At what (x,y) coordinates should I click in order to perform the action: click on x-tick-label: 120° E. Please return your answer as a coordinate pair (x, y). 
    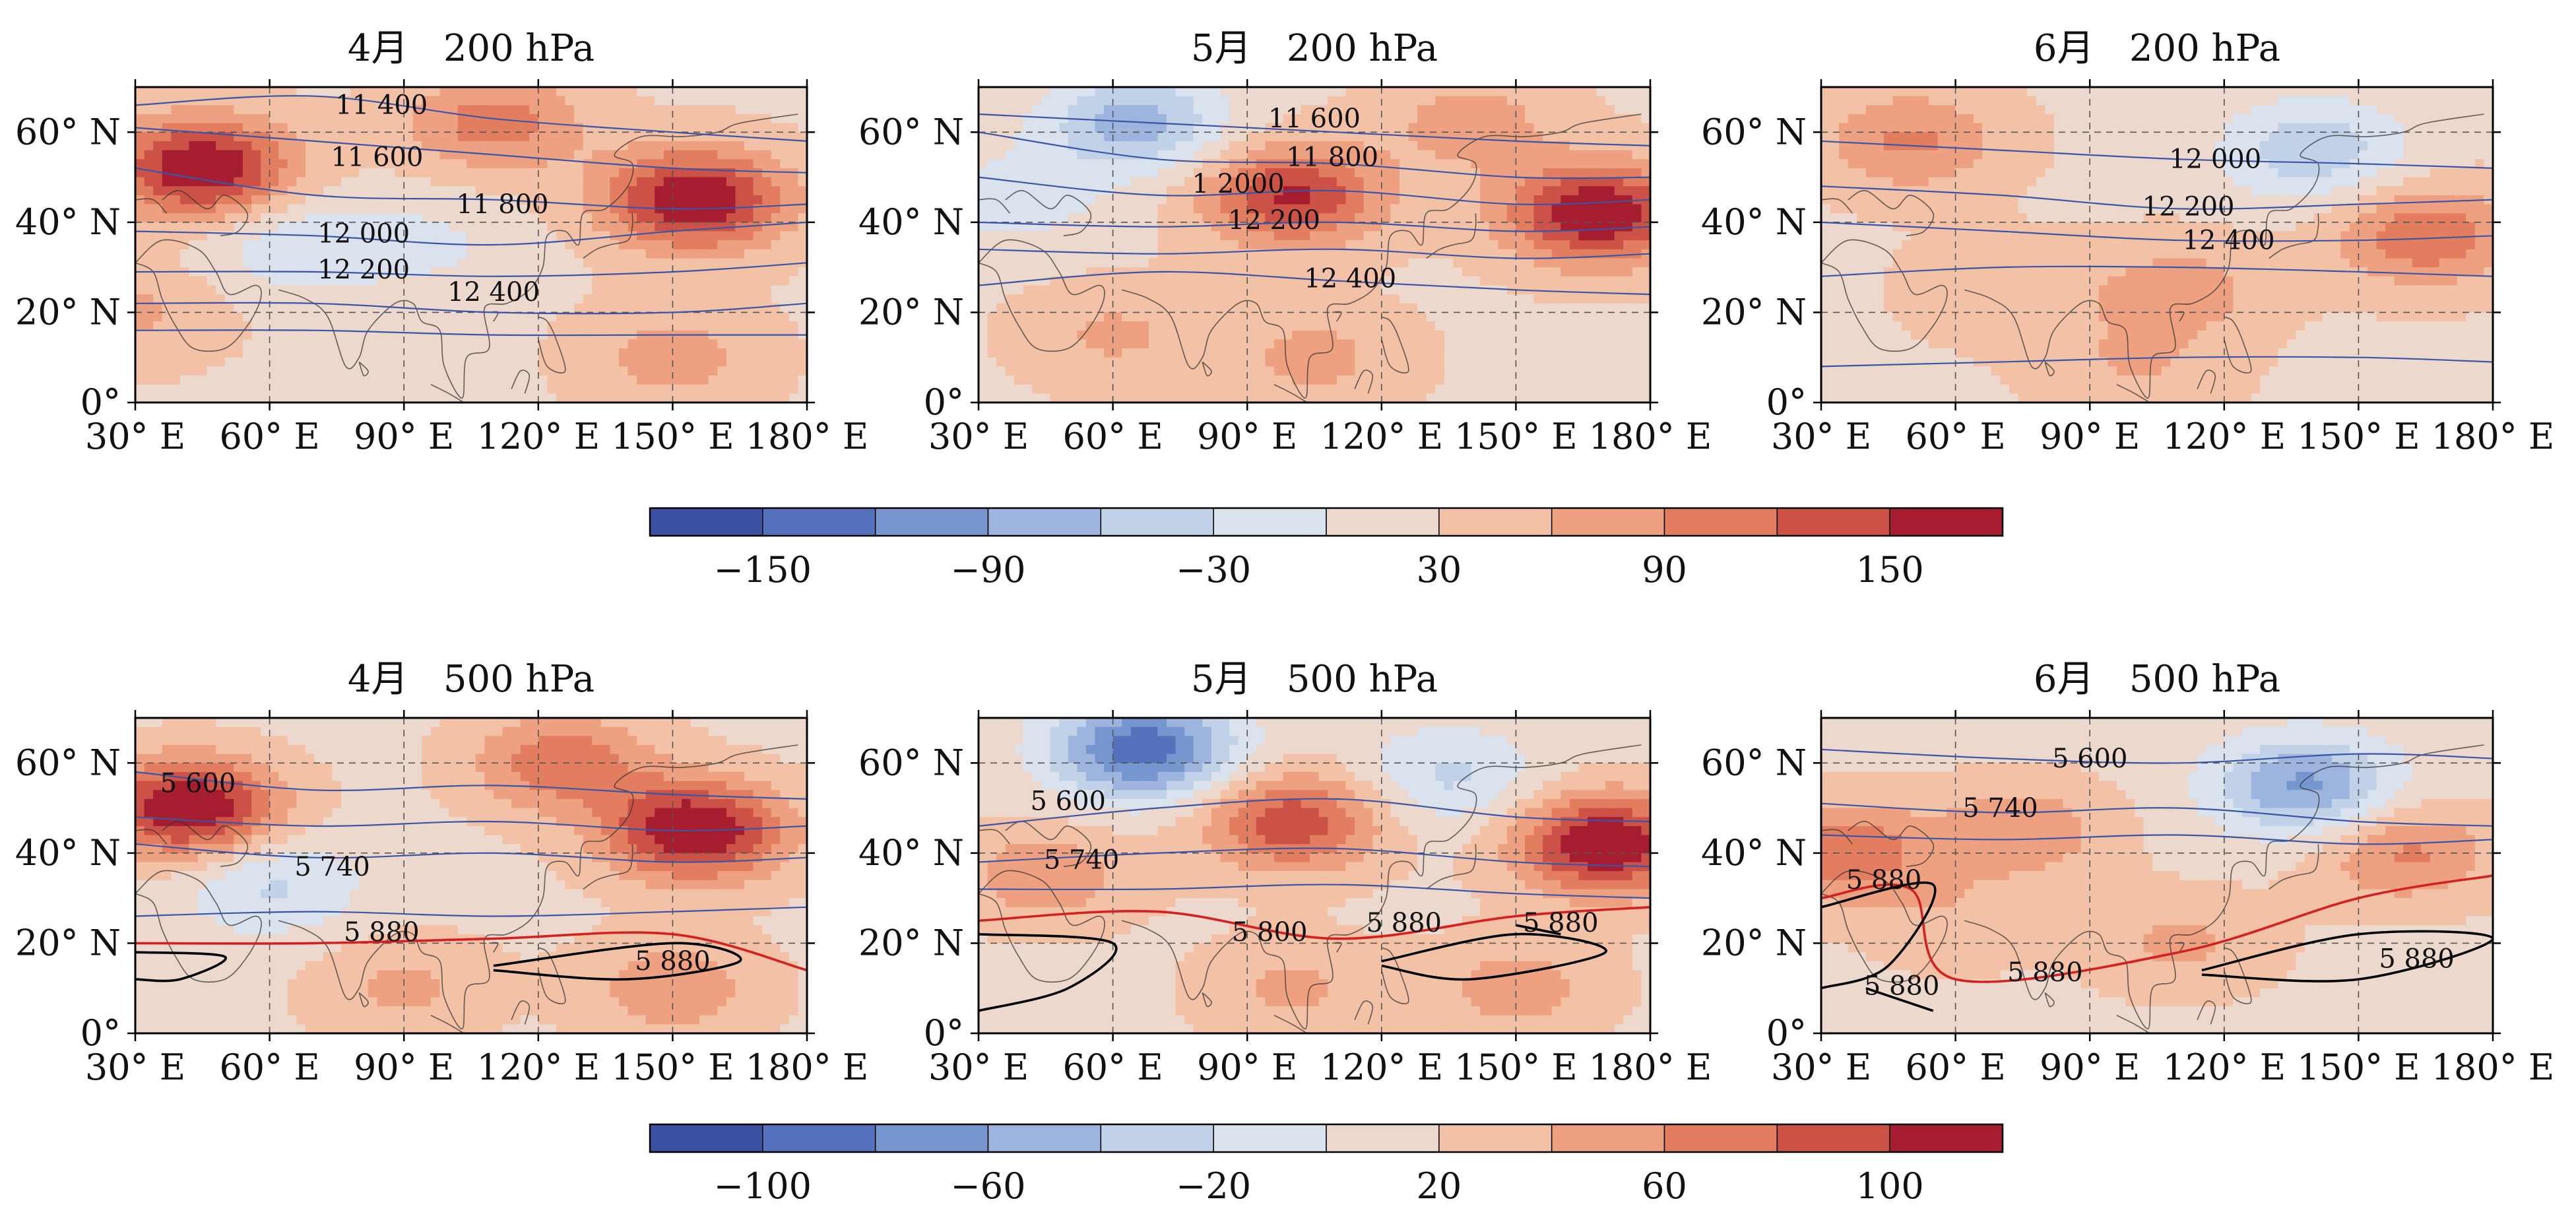
    Looking at the image, I should click on (1382, 436).